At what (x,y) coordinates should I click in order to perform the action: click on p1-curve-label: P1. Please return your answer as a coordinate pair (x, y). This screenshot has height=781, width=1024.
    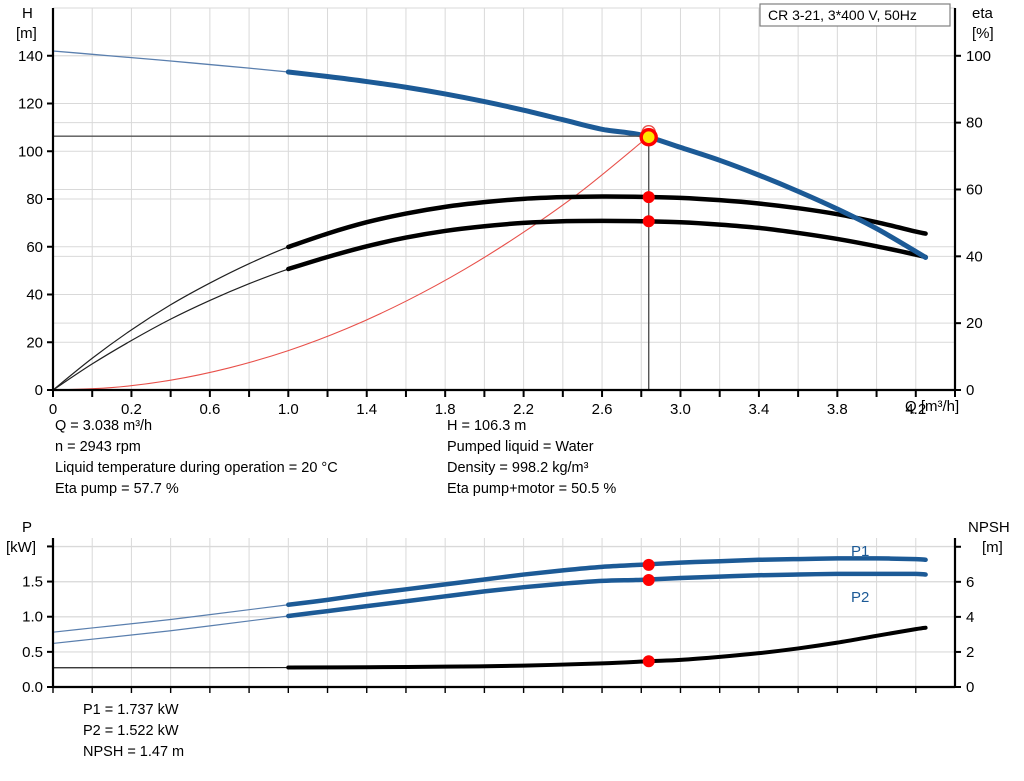
    Looking at the image, I should click on (860, 551).